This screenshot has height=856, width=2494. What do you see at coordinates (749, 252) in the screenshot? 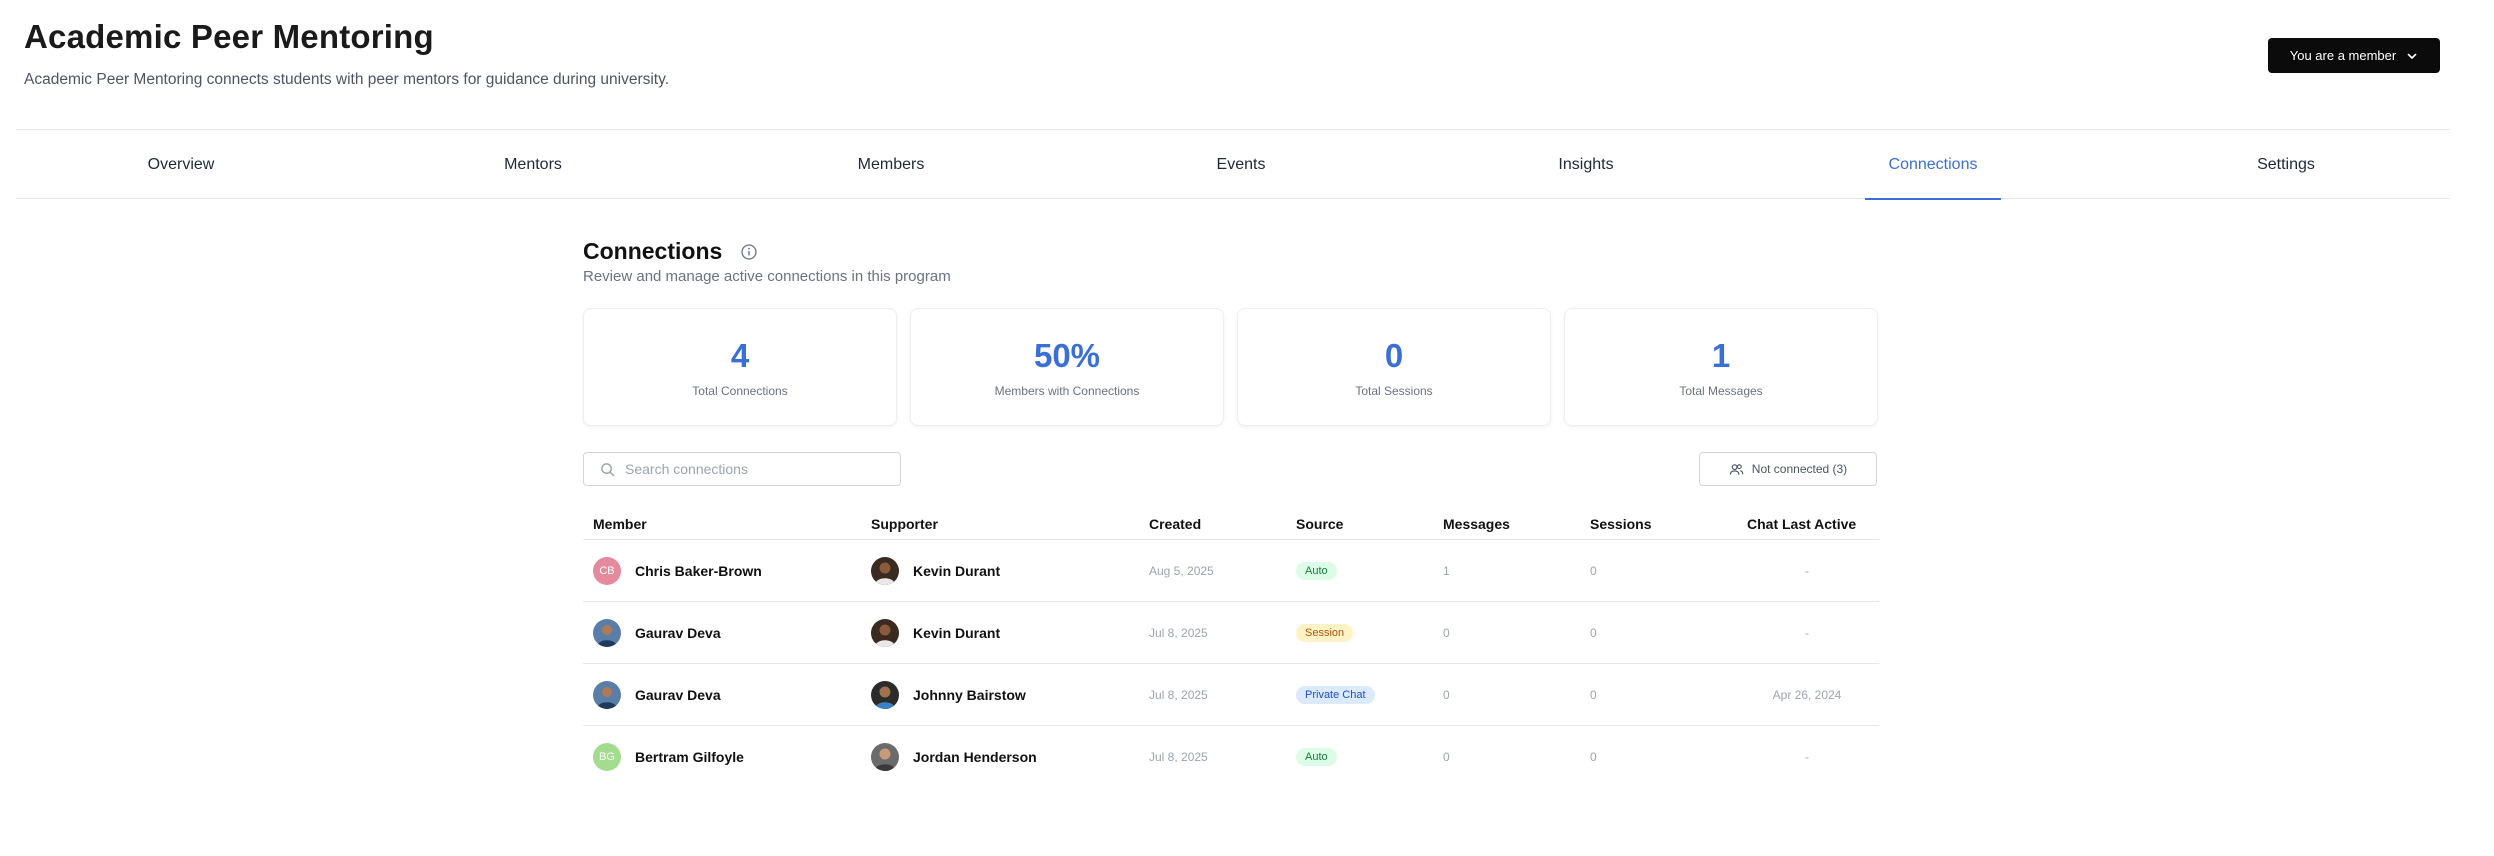
I see `info-icon` at bounding box center [749, 252].